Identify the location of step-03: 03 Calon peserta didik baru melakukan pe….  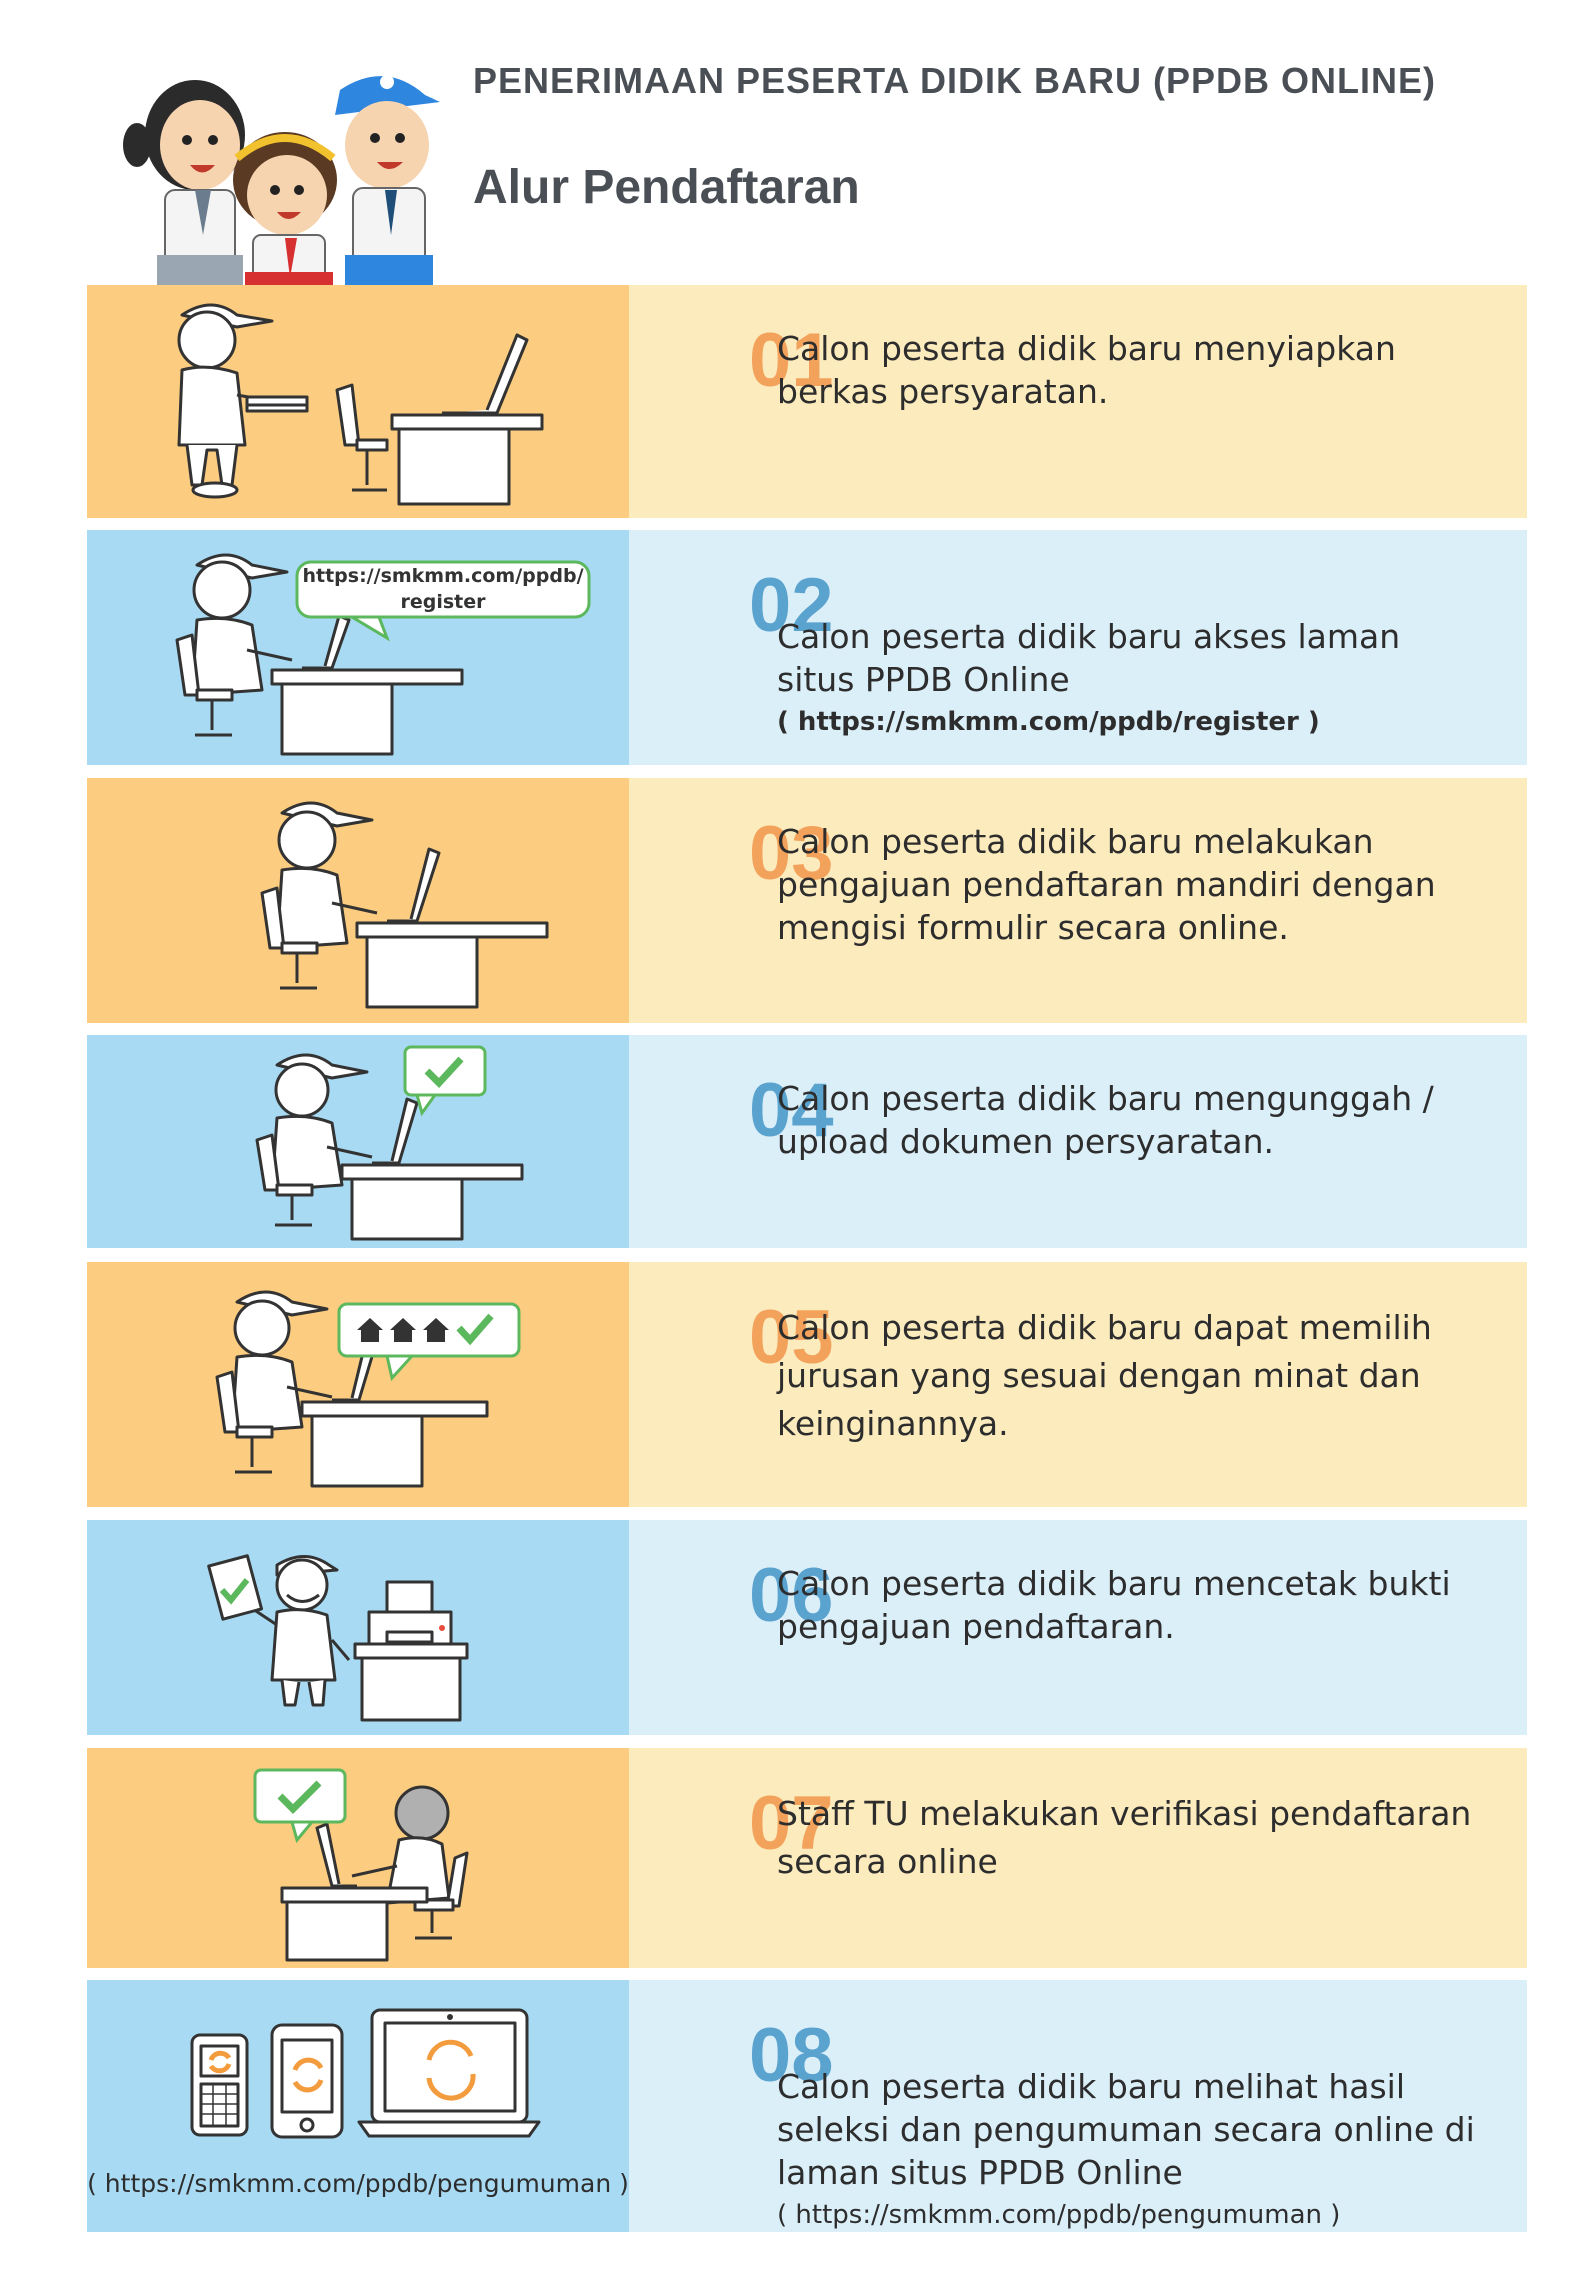
(807, 900).